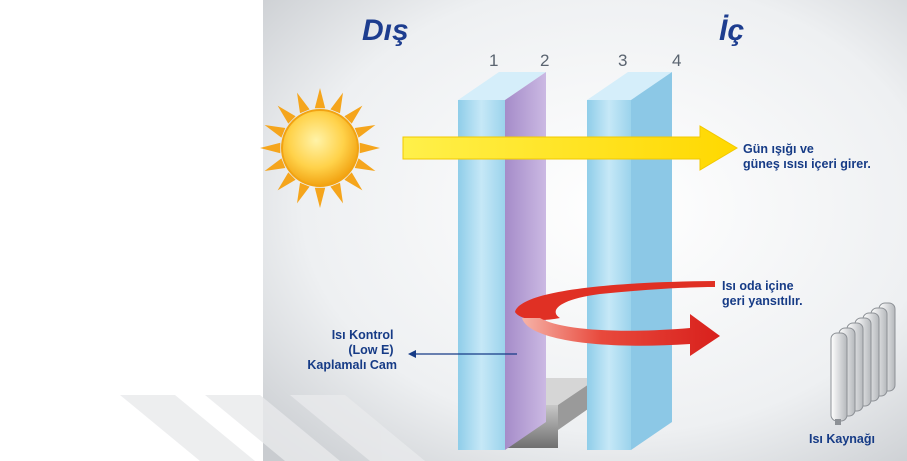  I want to click on heat-source-label: Isı Kaynağı, so click(842, 439).